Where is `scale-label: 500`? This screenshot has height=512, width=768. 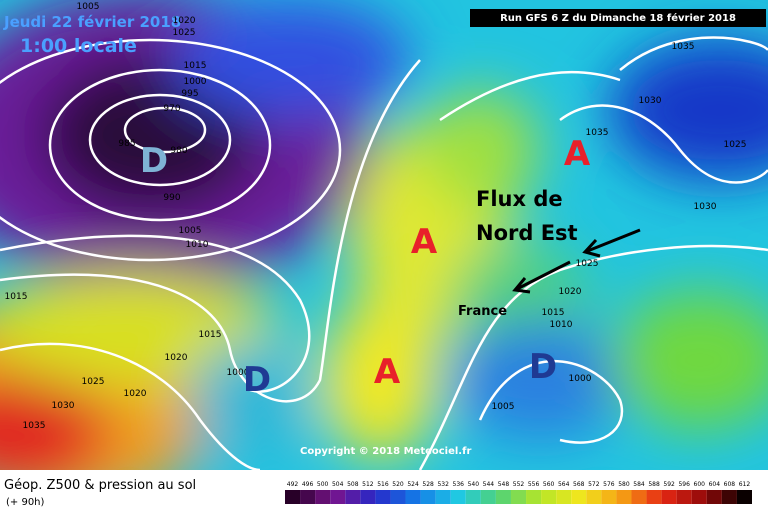 scale-label: 500 is located at coordinates (323, 484).